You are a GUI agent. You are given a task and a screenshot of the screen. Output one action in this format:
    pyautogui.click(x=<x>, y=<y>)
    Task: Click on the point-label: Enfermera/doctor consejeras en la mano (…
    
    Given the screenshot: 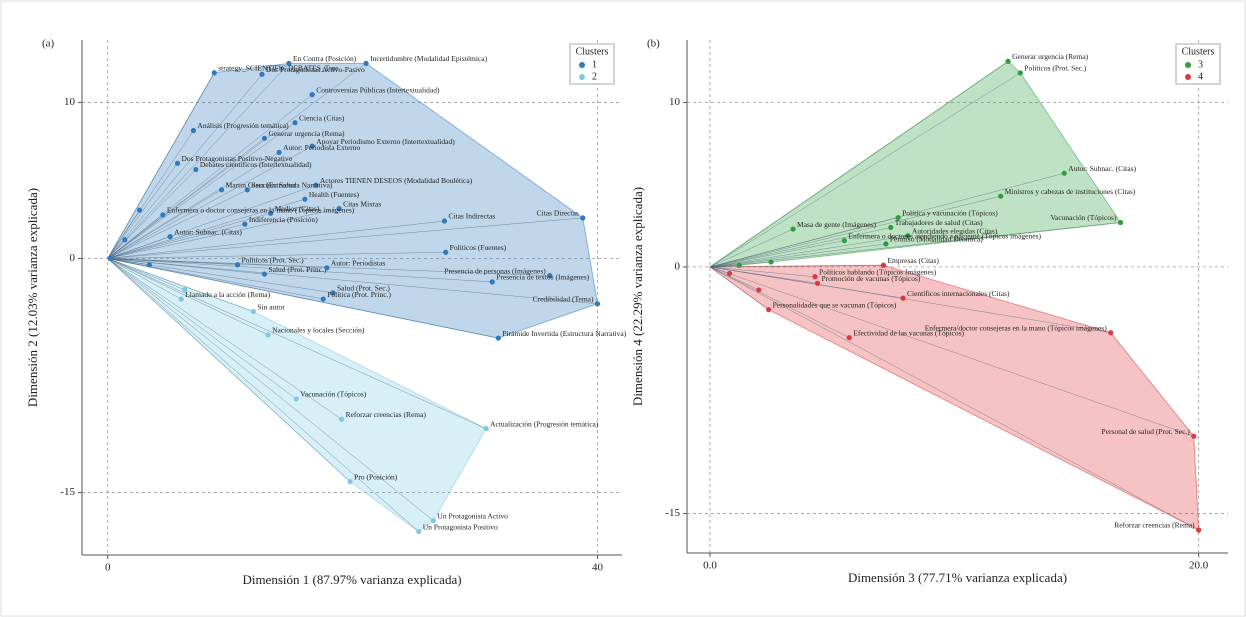 What is the action you would take?
    pyautogui.click(x=1016, y=327)
    